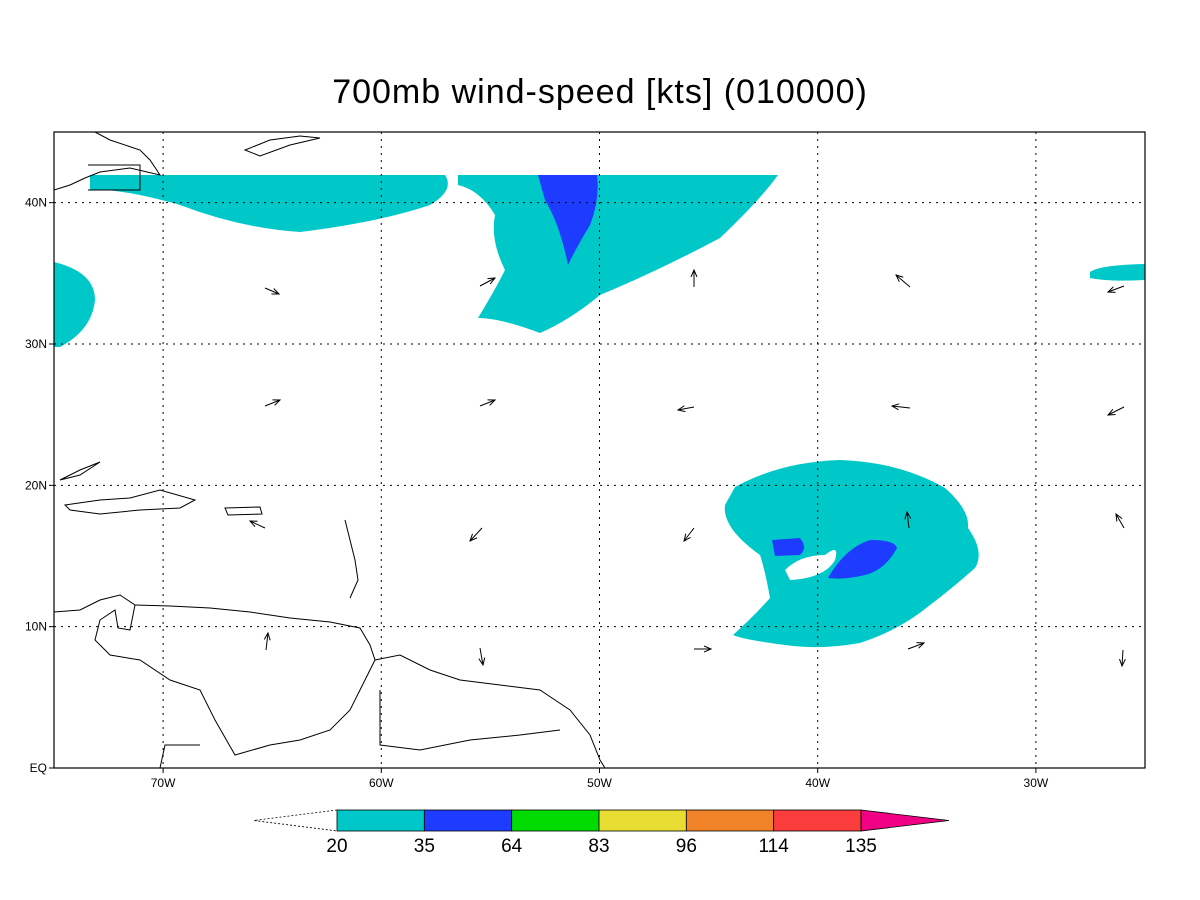 This screenshot has height=900, width=1200. I want to click on colorbar-label: 20, so click(336, 846).